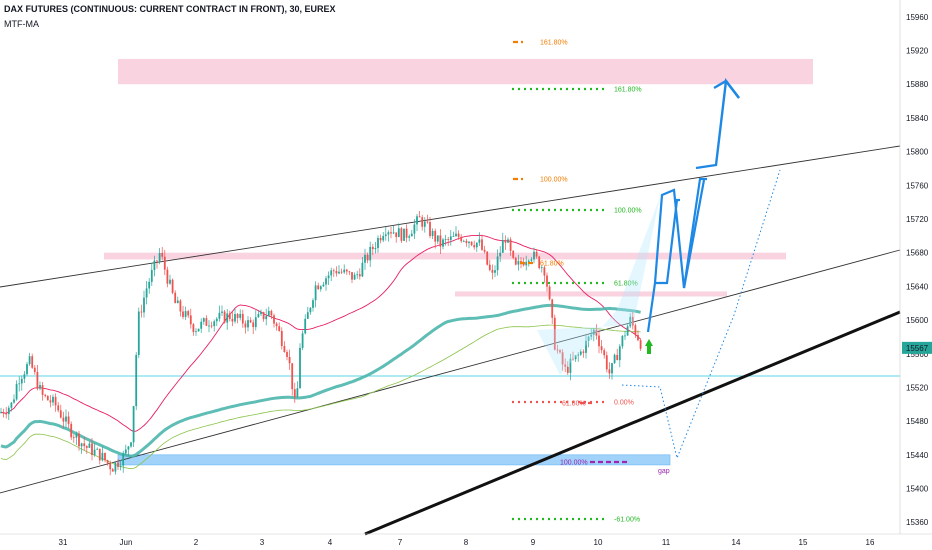 The image size is (932, 550). I want to click on x-tick-label: 10, so click(598, 542).